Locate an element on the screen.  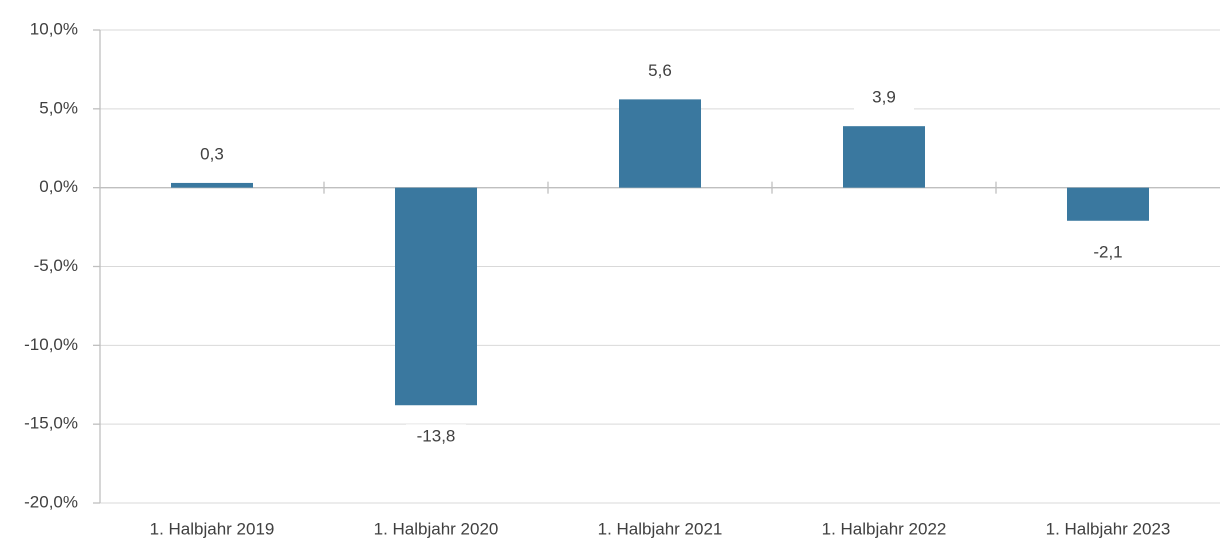
value-label: 0,3 is located at coordinates (212, 153).